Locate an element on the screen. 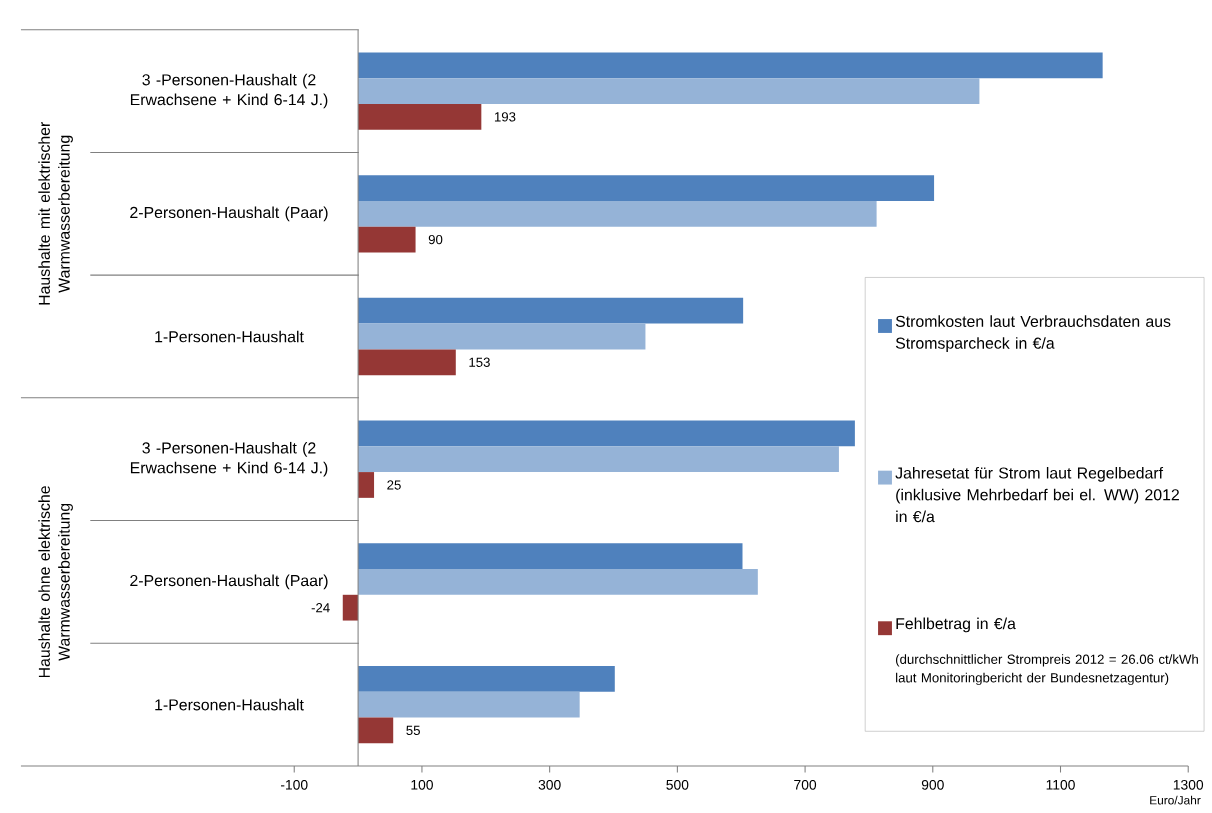 The width and height of the screenshot is (1212, 813). legend-label: Stromkosten laut Verbrauchsdaten aus Stromsparcheck in €/a is located at coordinates (1033, 334).